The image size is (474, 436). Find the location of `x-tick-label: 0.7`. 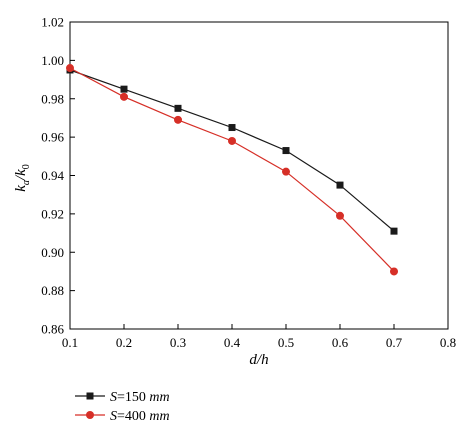

x-tick-label: 0.7 is located at coordinates (394, 342).